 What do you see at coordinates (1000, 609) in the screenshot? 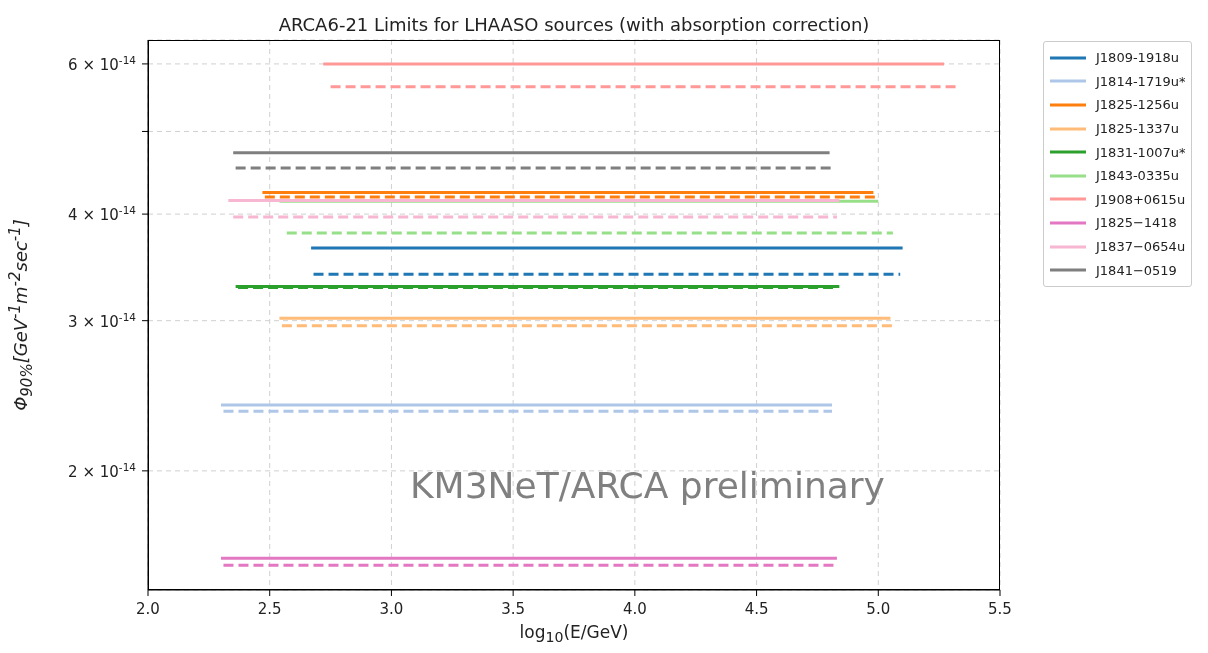
I see `x-tick-label: 5.5` at bounding box center [1000, 609].